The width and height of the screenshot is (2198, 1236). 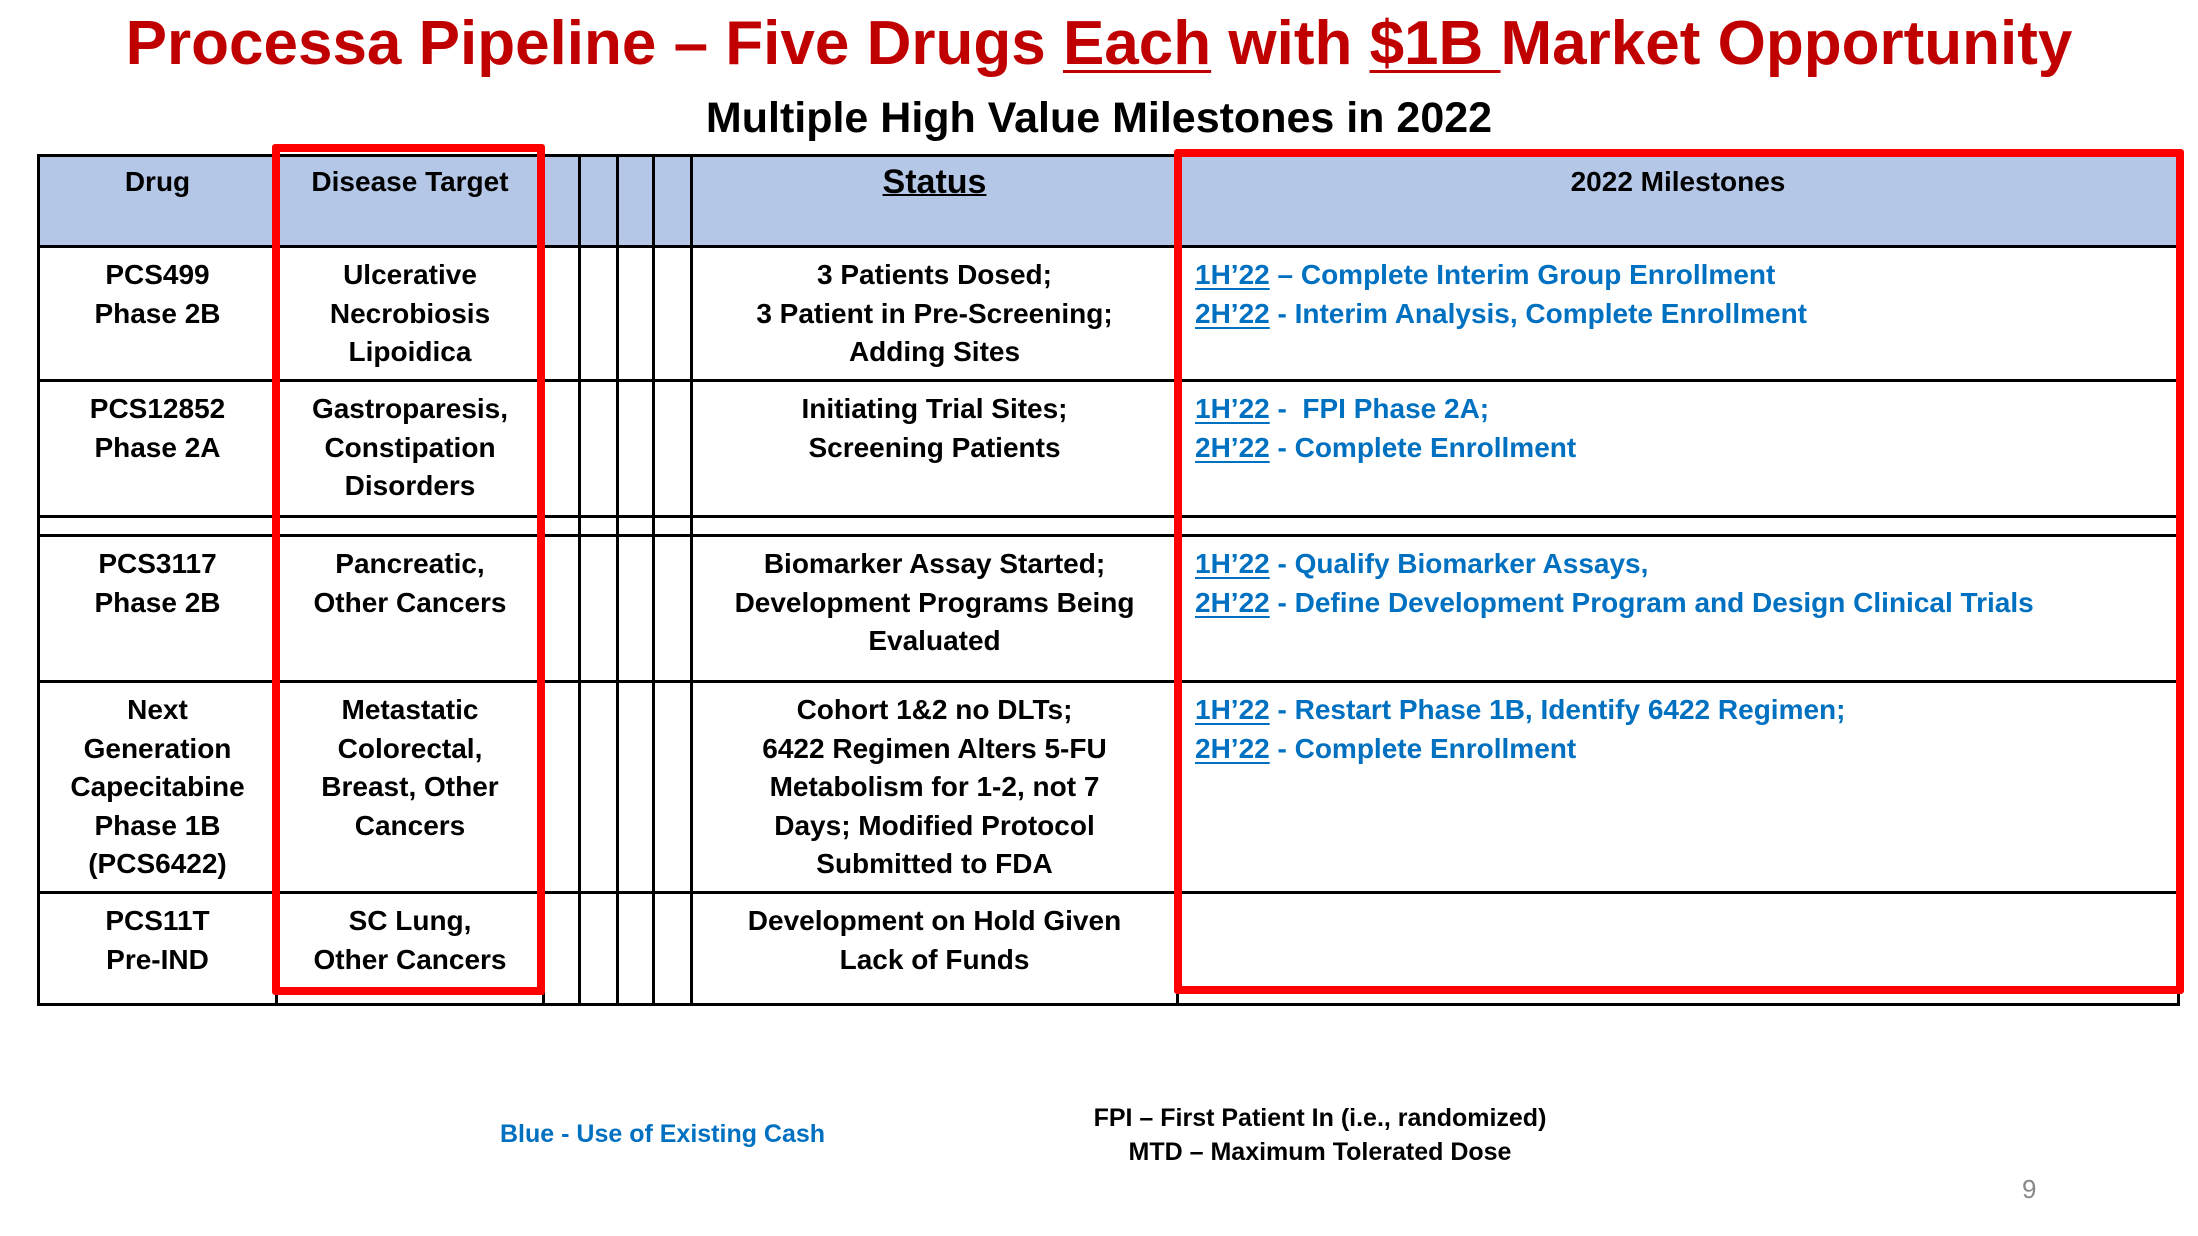 I want to click on disease-cell: Gastroparesis, Constipation Disorders, so click(x=410, y=448).